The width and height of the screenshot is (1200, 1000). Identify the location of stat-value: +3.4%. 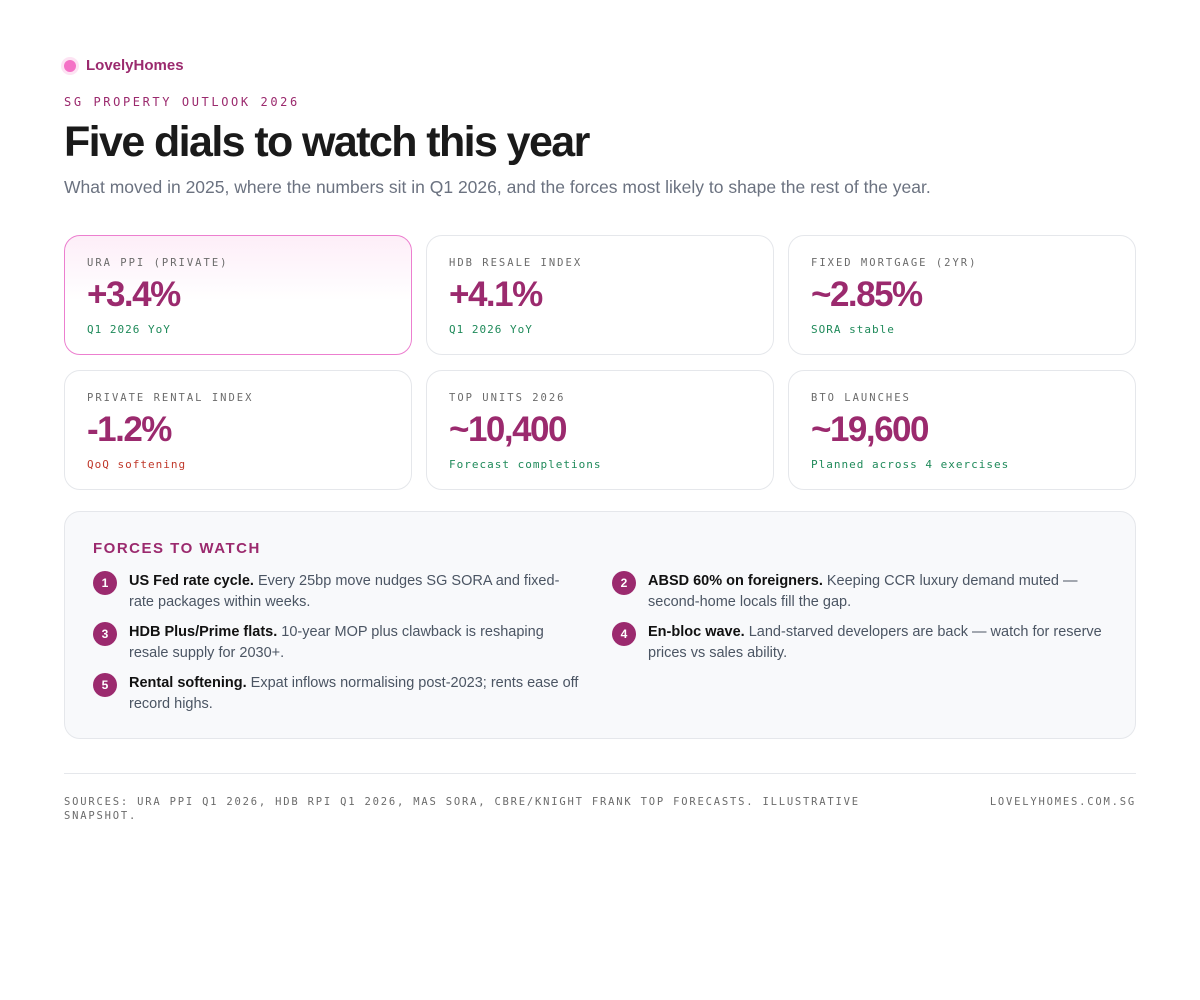
(134, 294).